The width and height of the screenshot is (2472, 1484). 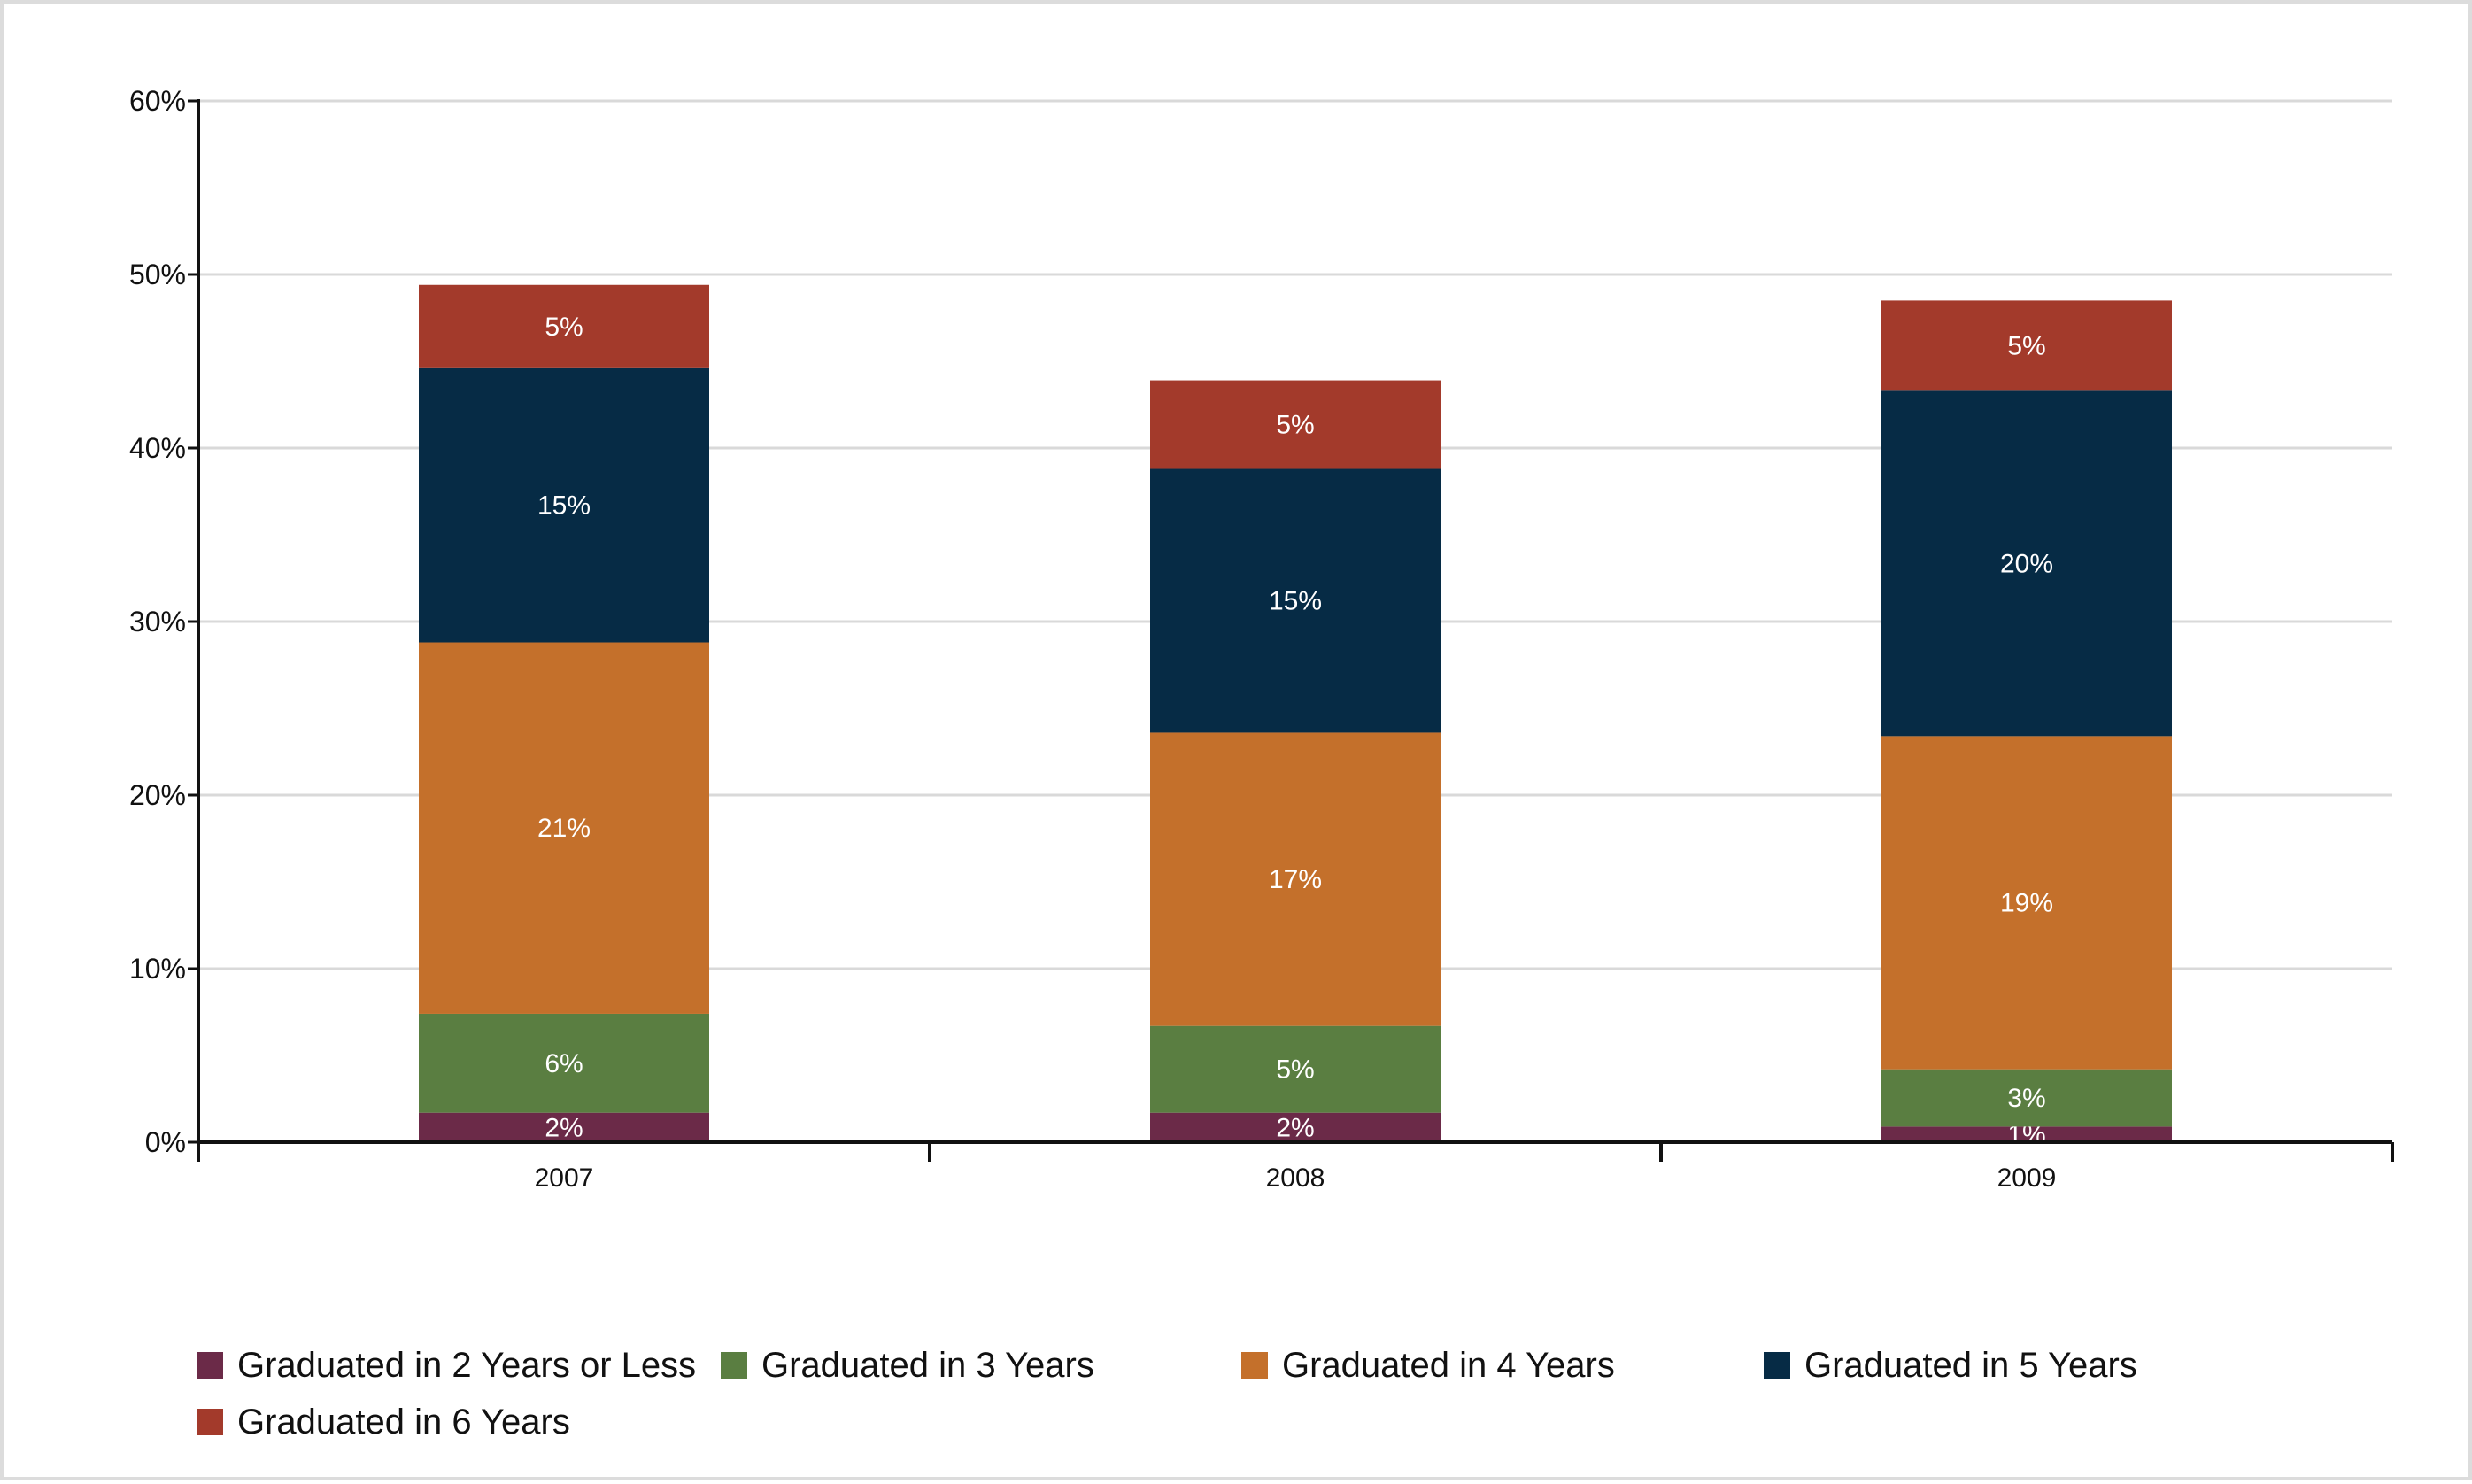 I want to click on data-label: 3%, so click(x=2026, y=1098).